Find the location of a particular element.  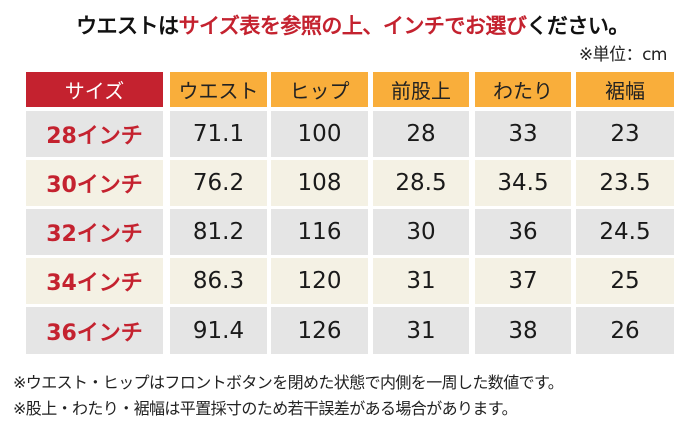

hem-width-cell: 24.5 is located at coordinates (625, 232).